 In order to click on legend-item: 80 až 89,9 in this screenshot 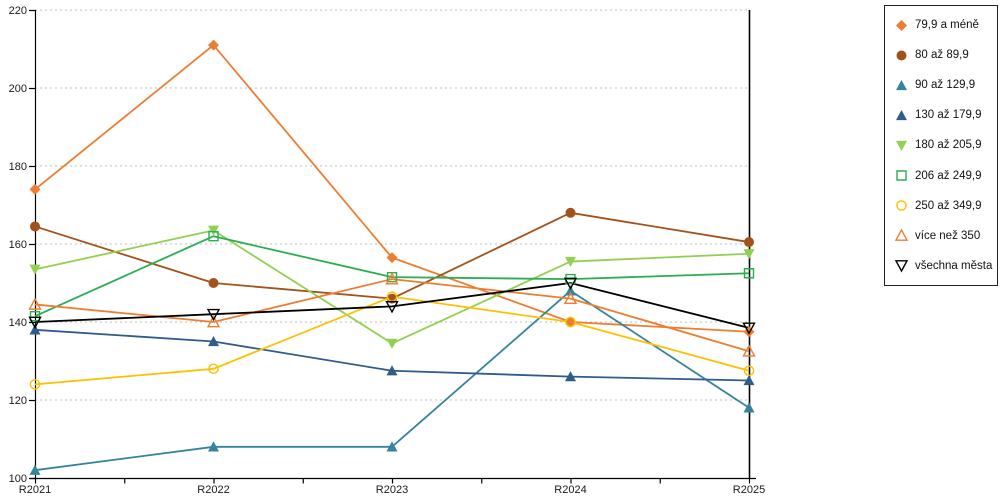, I will do `click(945, 55)`.